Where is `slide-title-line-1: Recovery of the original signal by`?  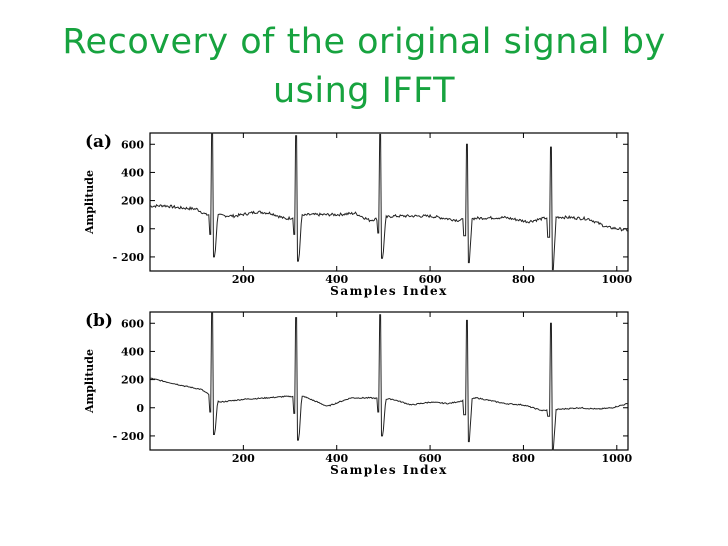 slide-title-line-1: Recovery of the original signal by is located at coordinates (364, 42).